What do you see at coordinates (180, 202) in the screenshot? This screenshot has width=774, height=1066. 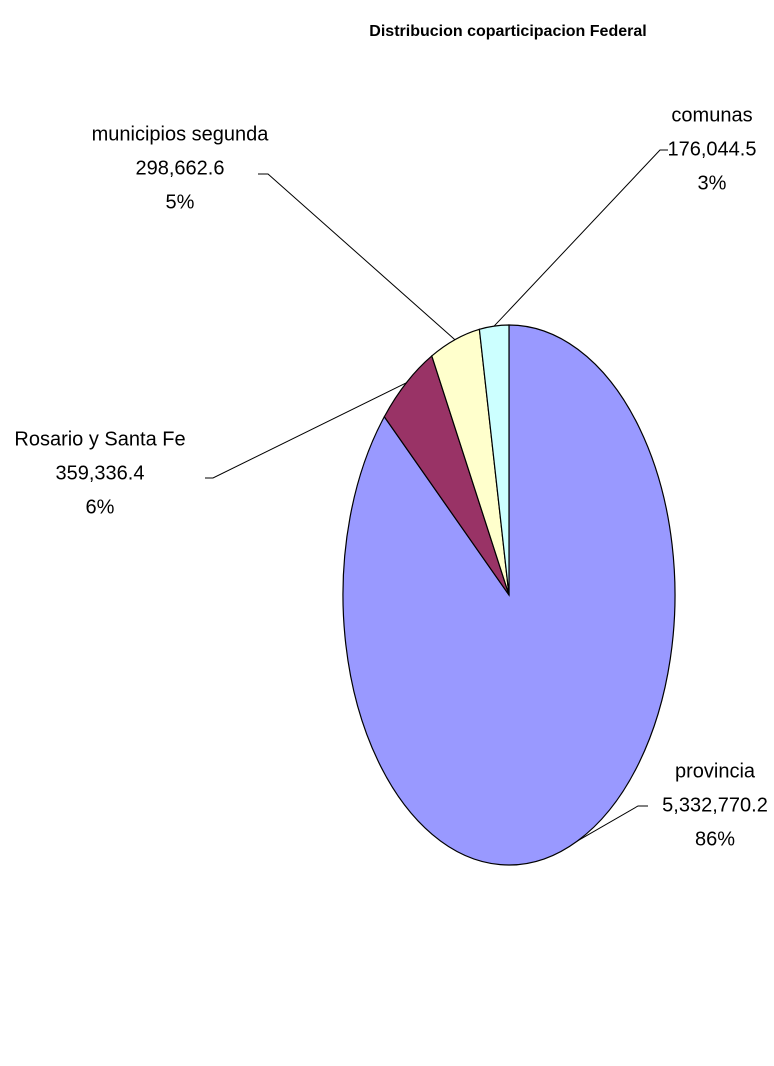 I see `percent-label: 5%` at bounding box center [180, 202].